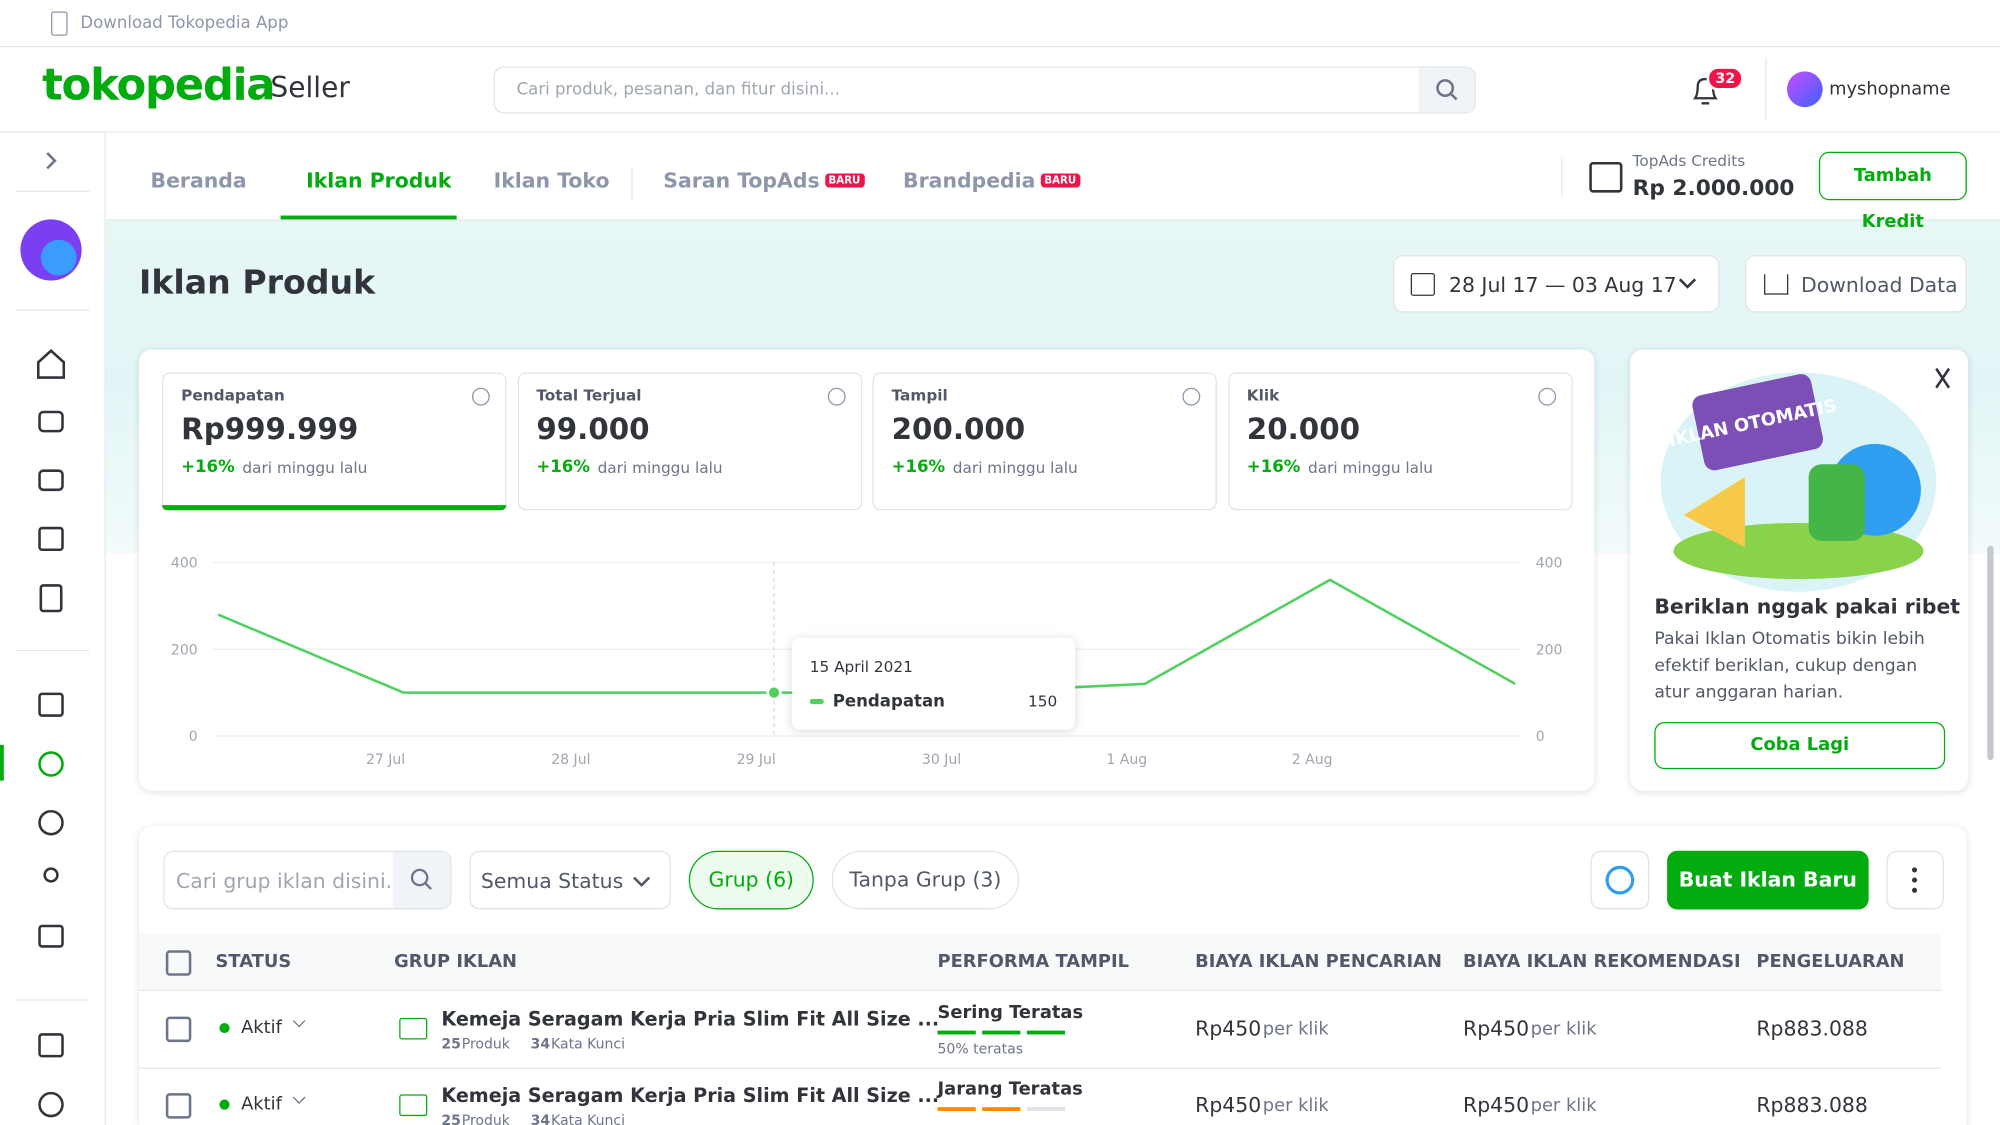 This screenshot has width=2000, height=1125. What do you see at coordinates (751, 880) in the screenshot?
I see `group-chip: Grup (6)` at bounding box center [751, 880].